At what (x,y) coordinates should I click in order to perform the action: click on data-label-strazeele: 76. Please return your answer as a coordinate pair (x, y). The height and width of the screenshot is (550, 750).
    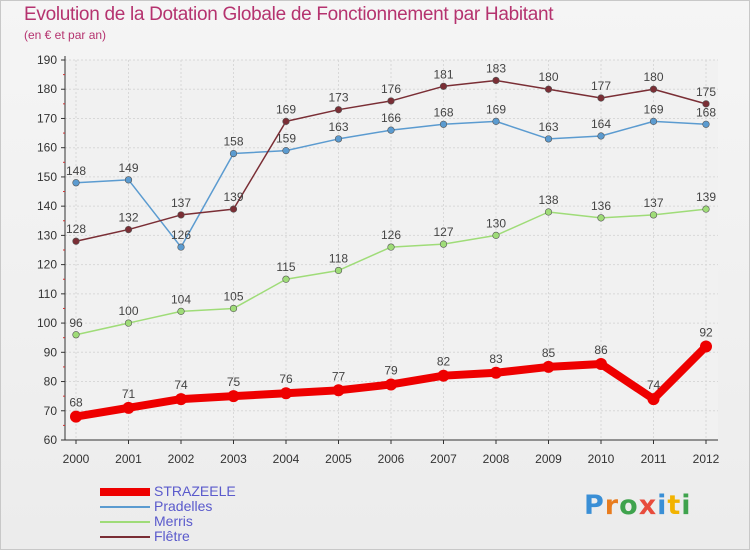
    Looking at the image, I should click on (286, 379).